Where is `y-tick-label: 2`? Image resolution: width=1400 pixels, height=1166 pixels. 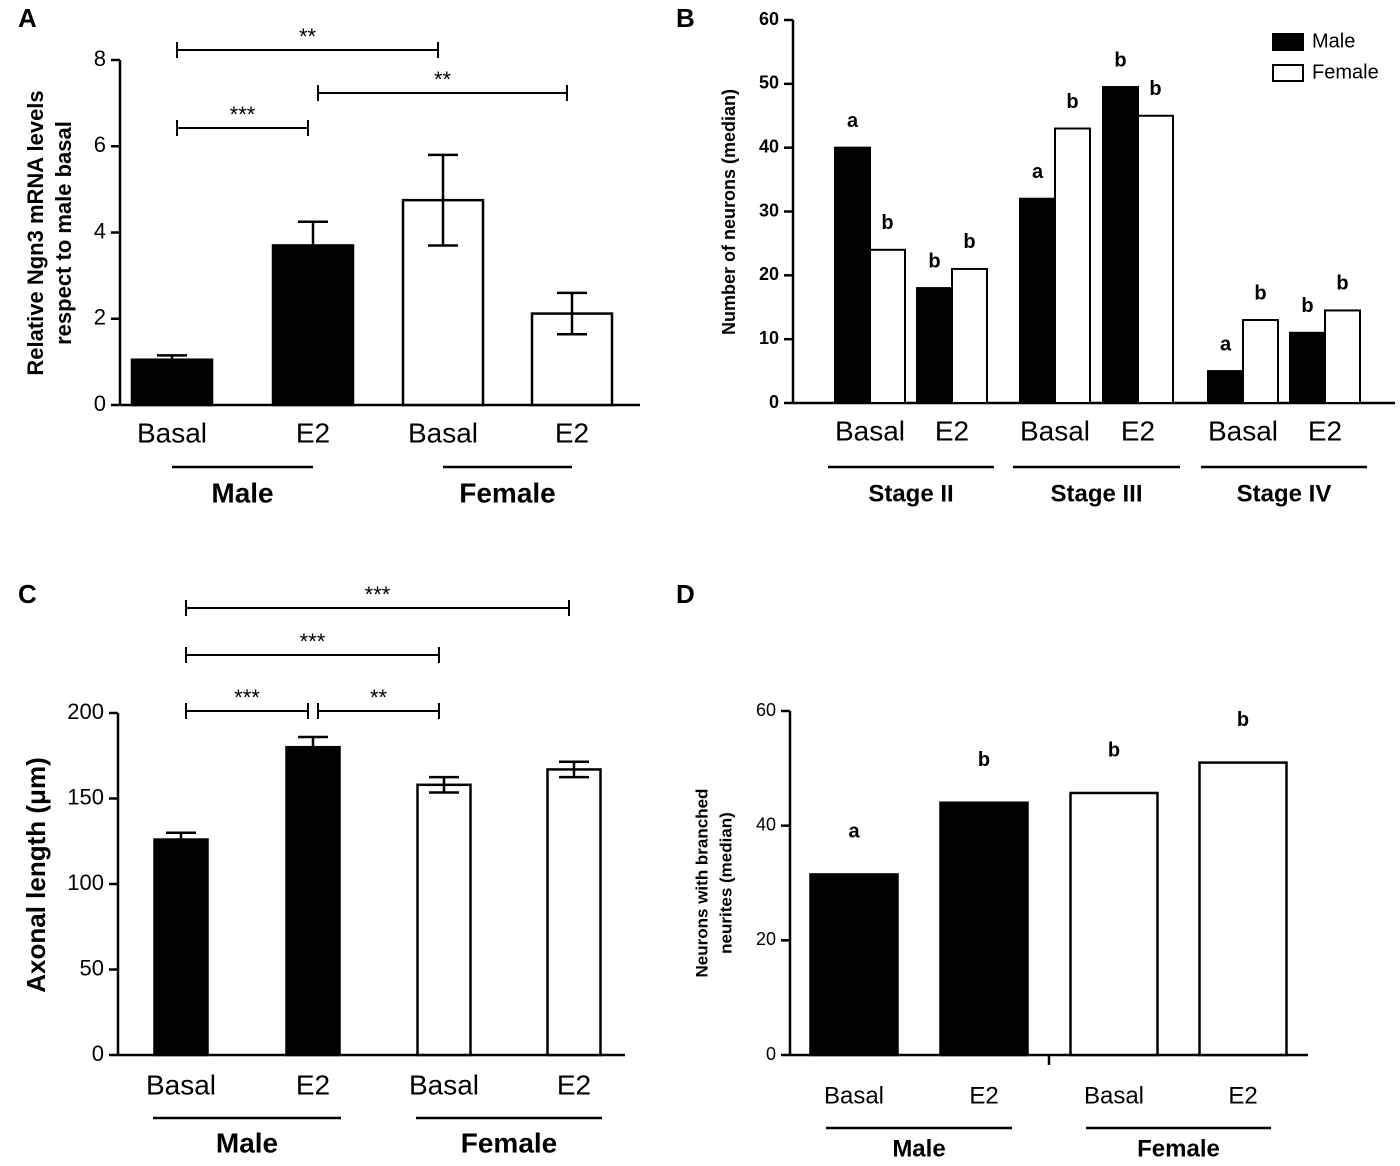 y-tick-label: 2 is located at coordinates (100, 317).